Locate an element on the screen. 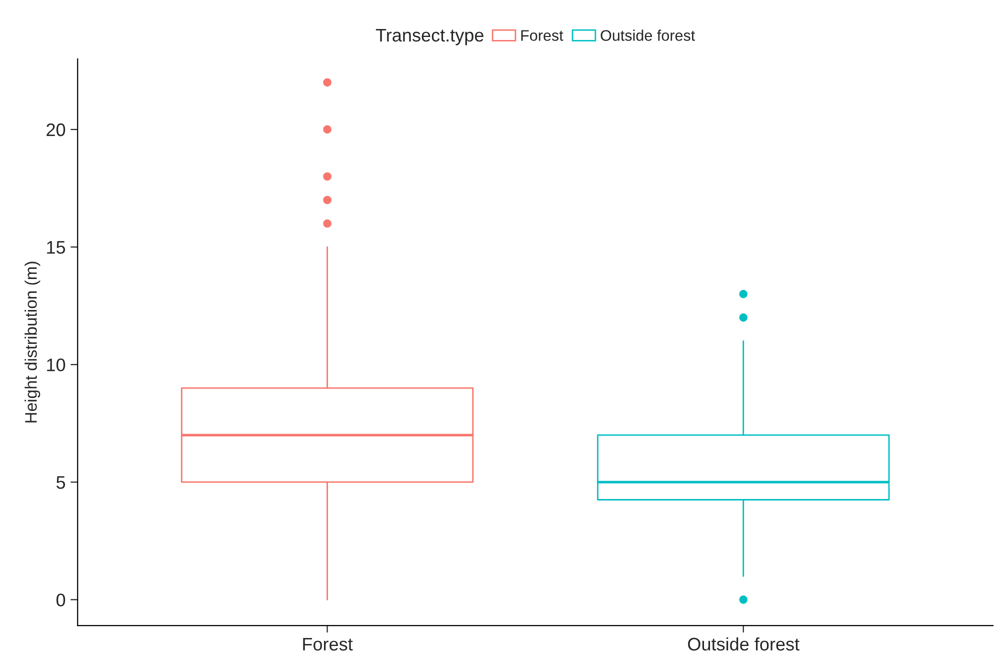 This screenshot has width=995, height=655. y-axis-title: Height distribution (m) is located at coordinates (32, 342).